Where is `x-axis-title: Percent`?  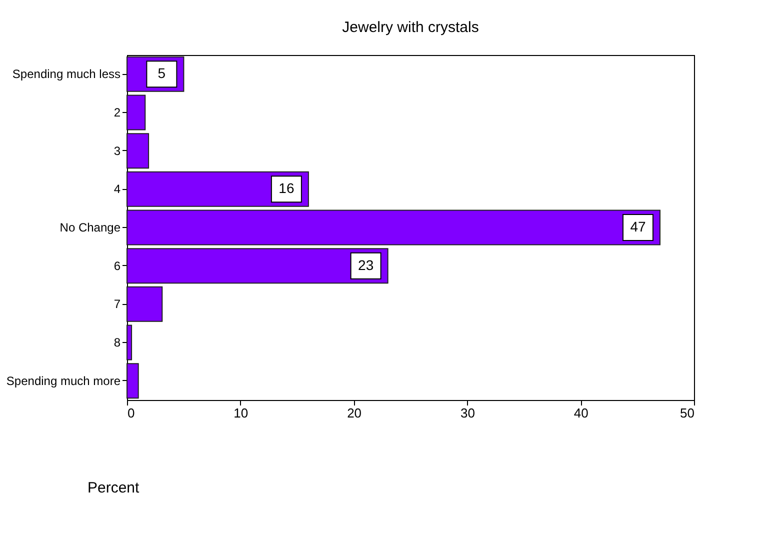 x-axis-title: Percent is located at coordinates (114, 488).